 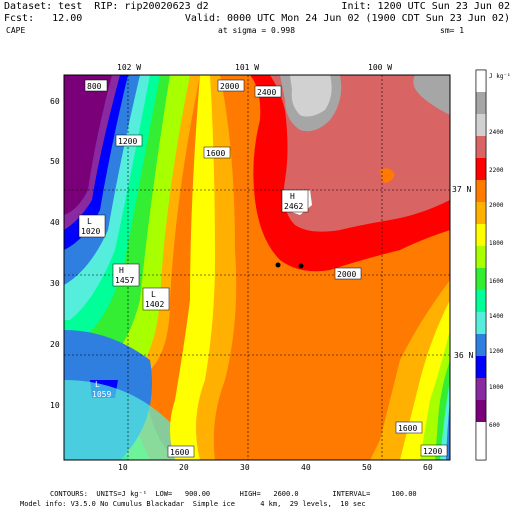 I want to click on lon-label: 101 W, so click(x=247, y=67).